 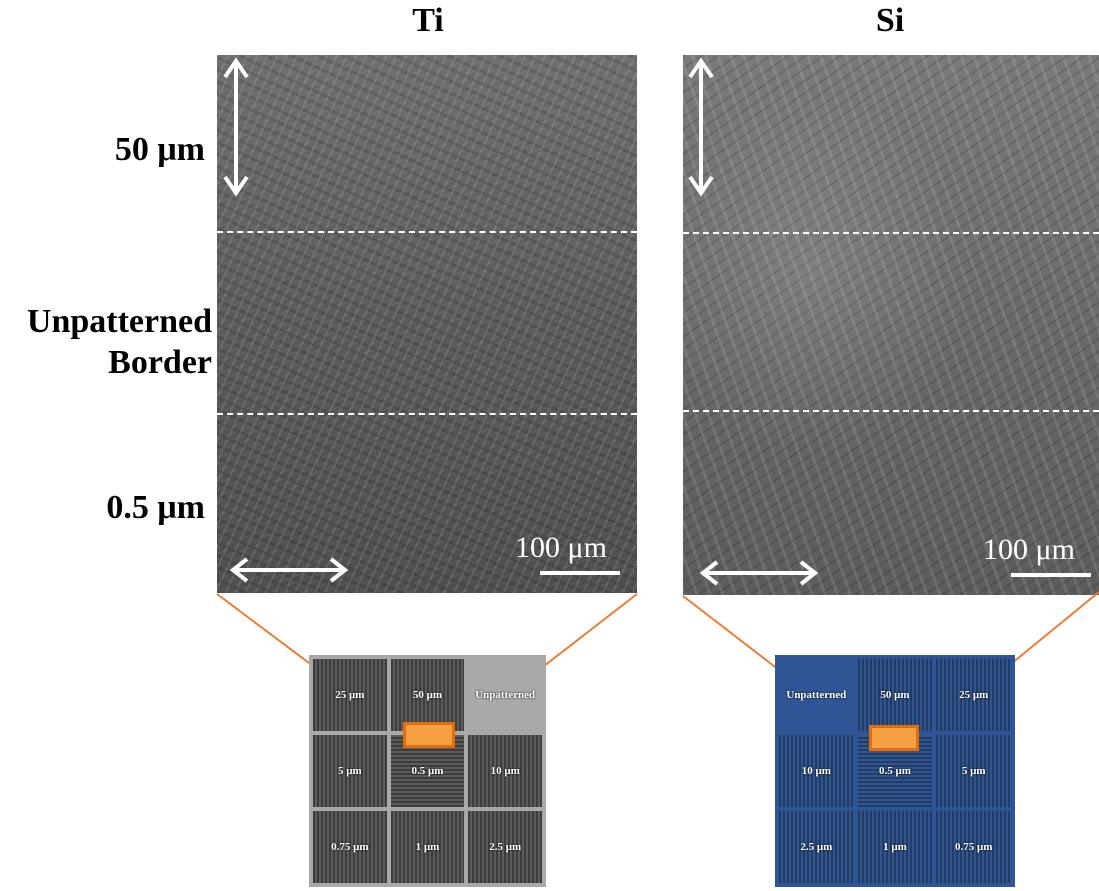 I want to click on ti-highlight-box, so click(x=429, y=735).